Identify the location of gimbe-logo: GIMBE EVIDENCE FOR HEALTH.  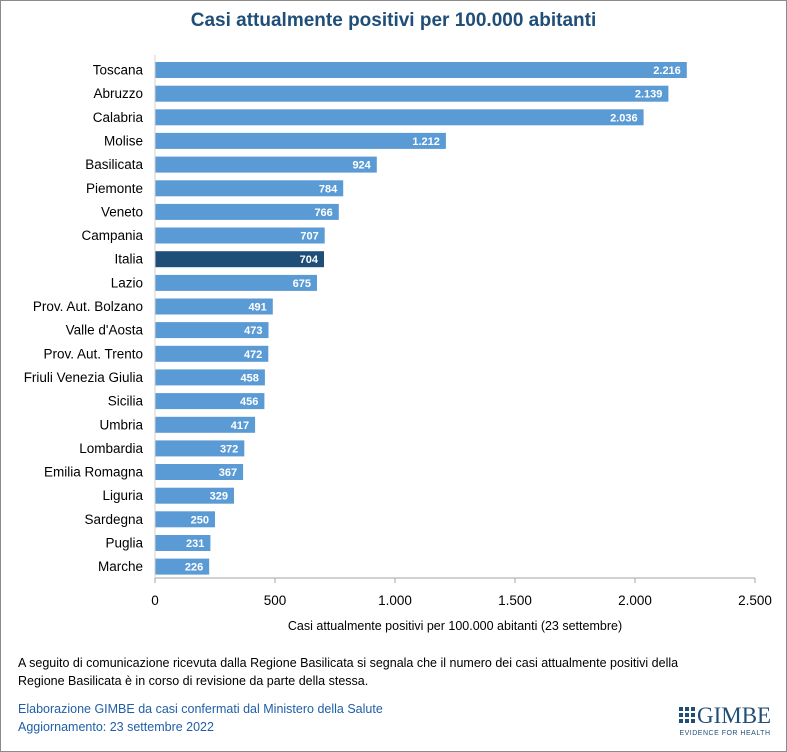
(725, 722).